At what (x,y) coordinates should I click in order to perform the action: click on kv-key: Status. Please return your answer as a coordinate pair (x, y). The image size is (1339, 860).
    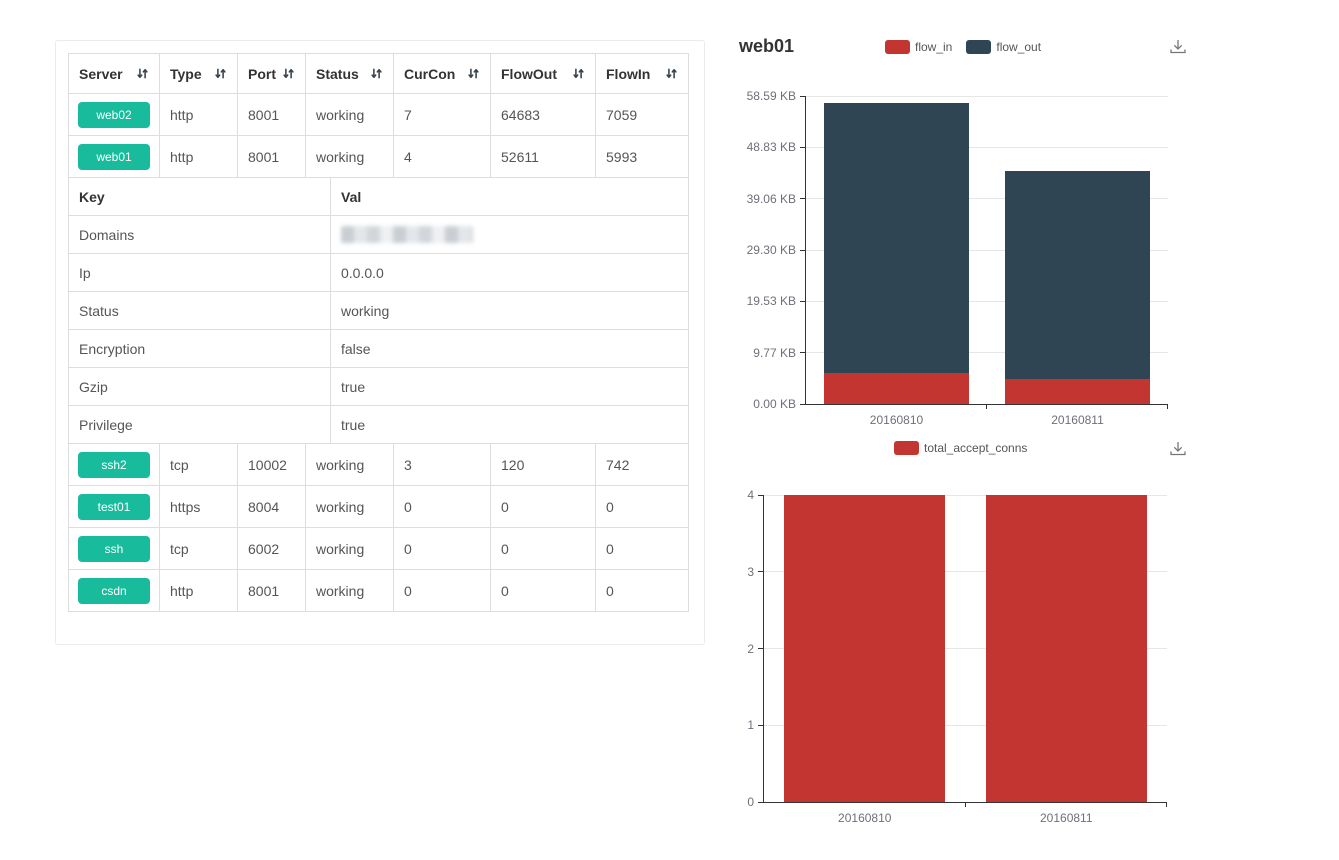
    Looking at the image, I should click on (199, 310).